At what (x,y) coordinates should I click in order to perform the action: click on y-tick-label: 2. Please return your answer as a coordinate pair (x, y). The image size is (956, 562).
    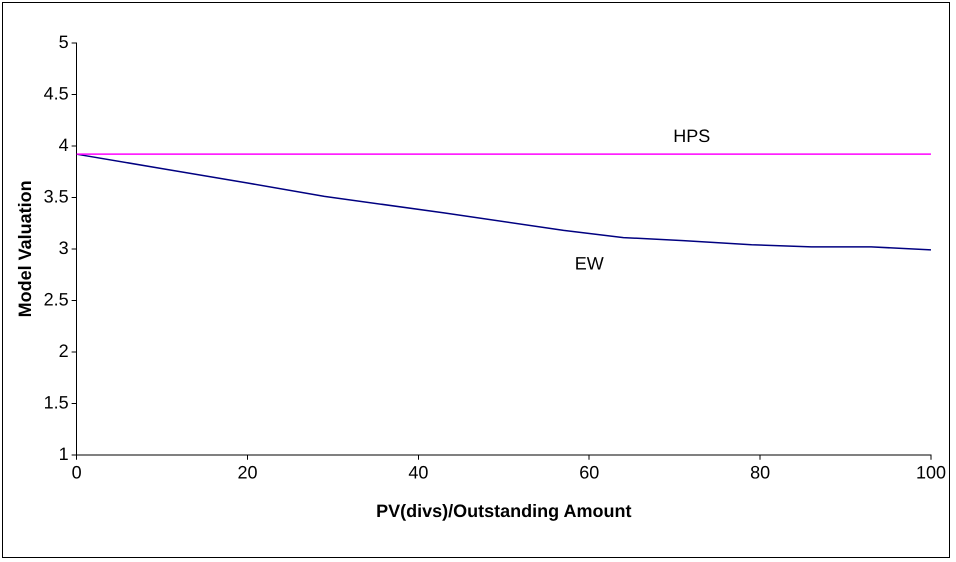
    Looking at the image, I should click on (63, 350).